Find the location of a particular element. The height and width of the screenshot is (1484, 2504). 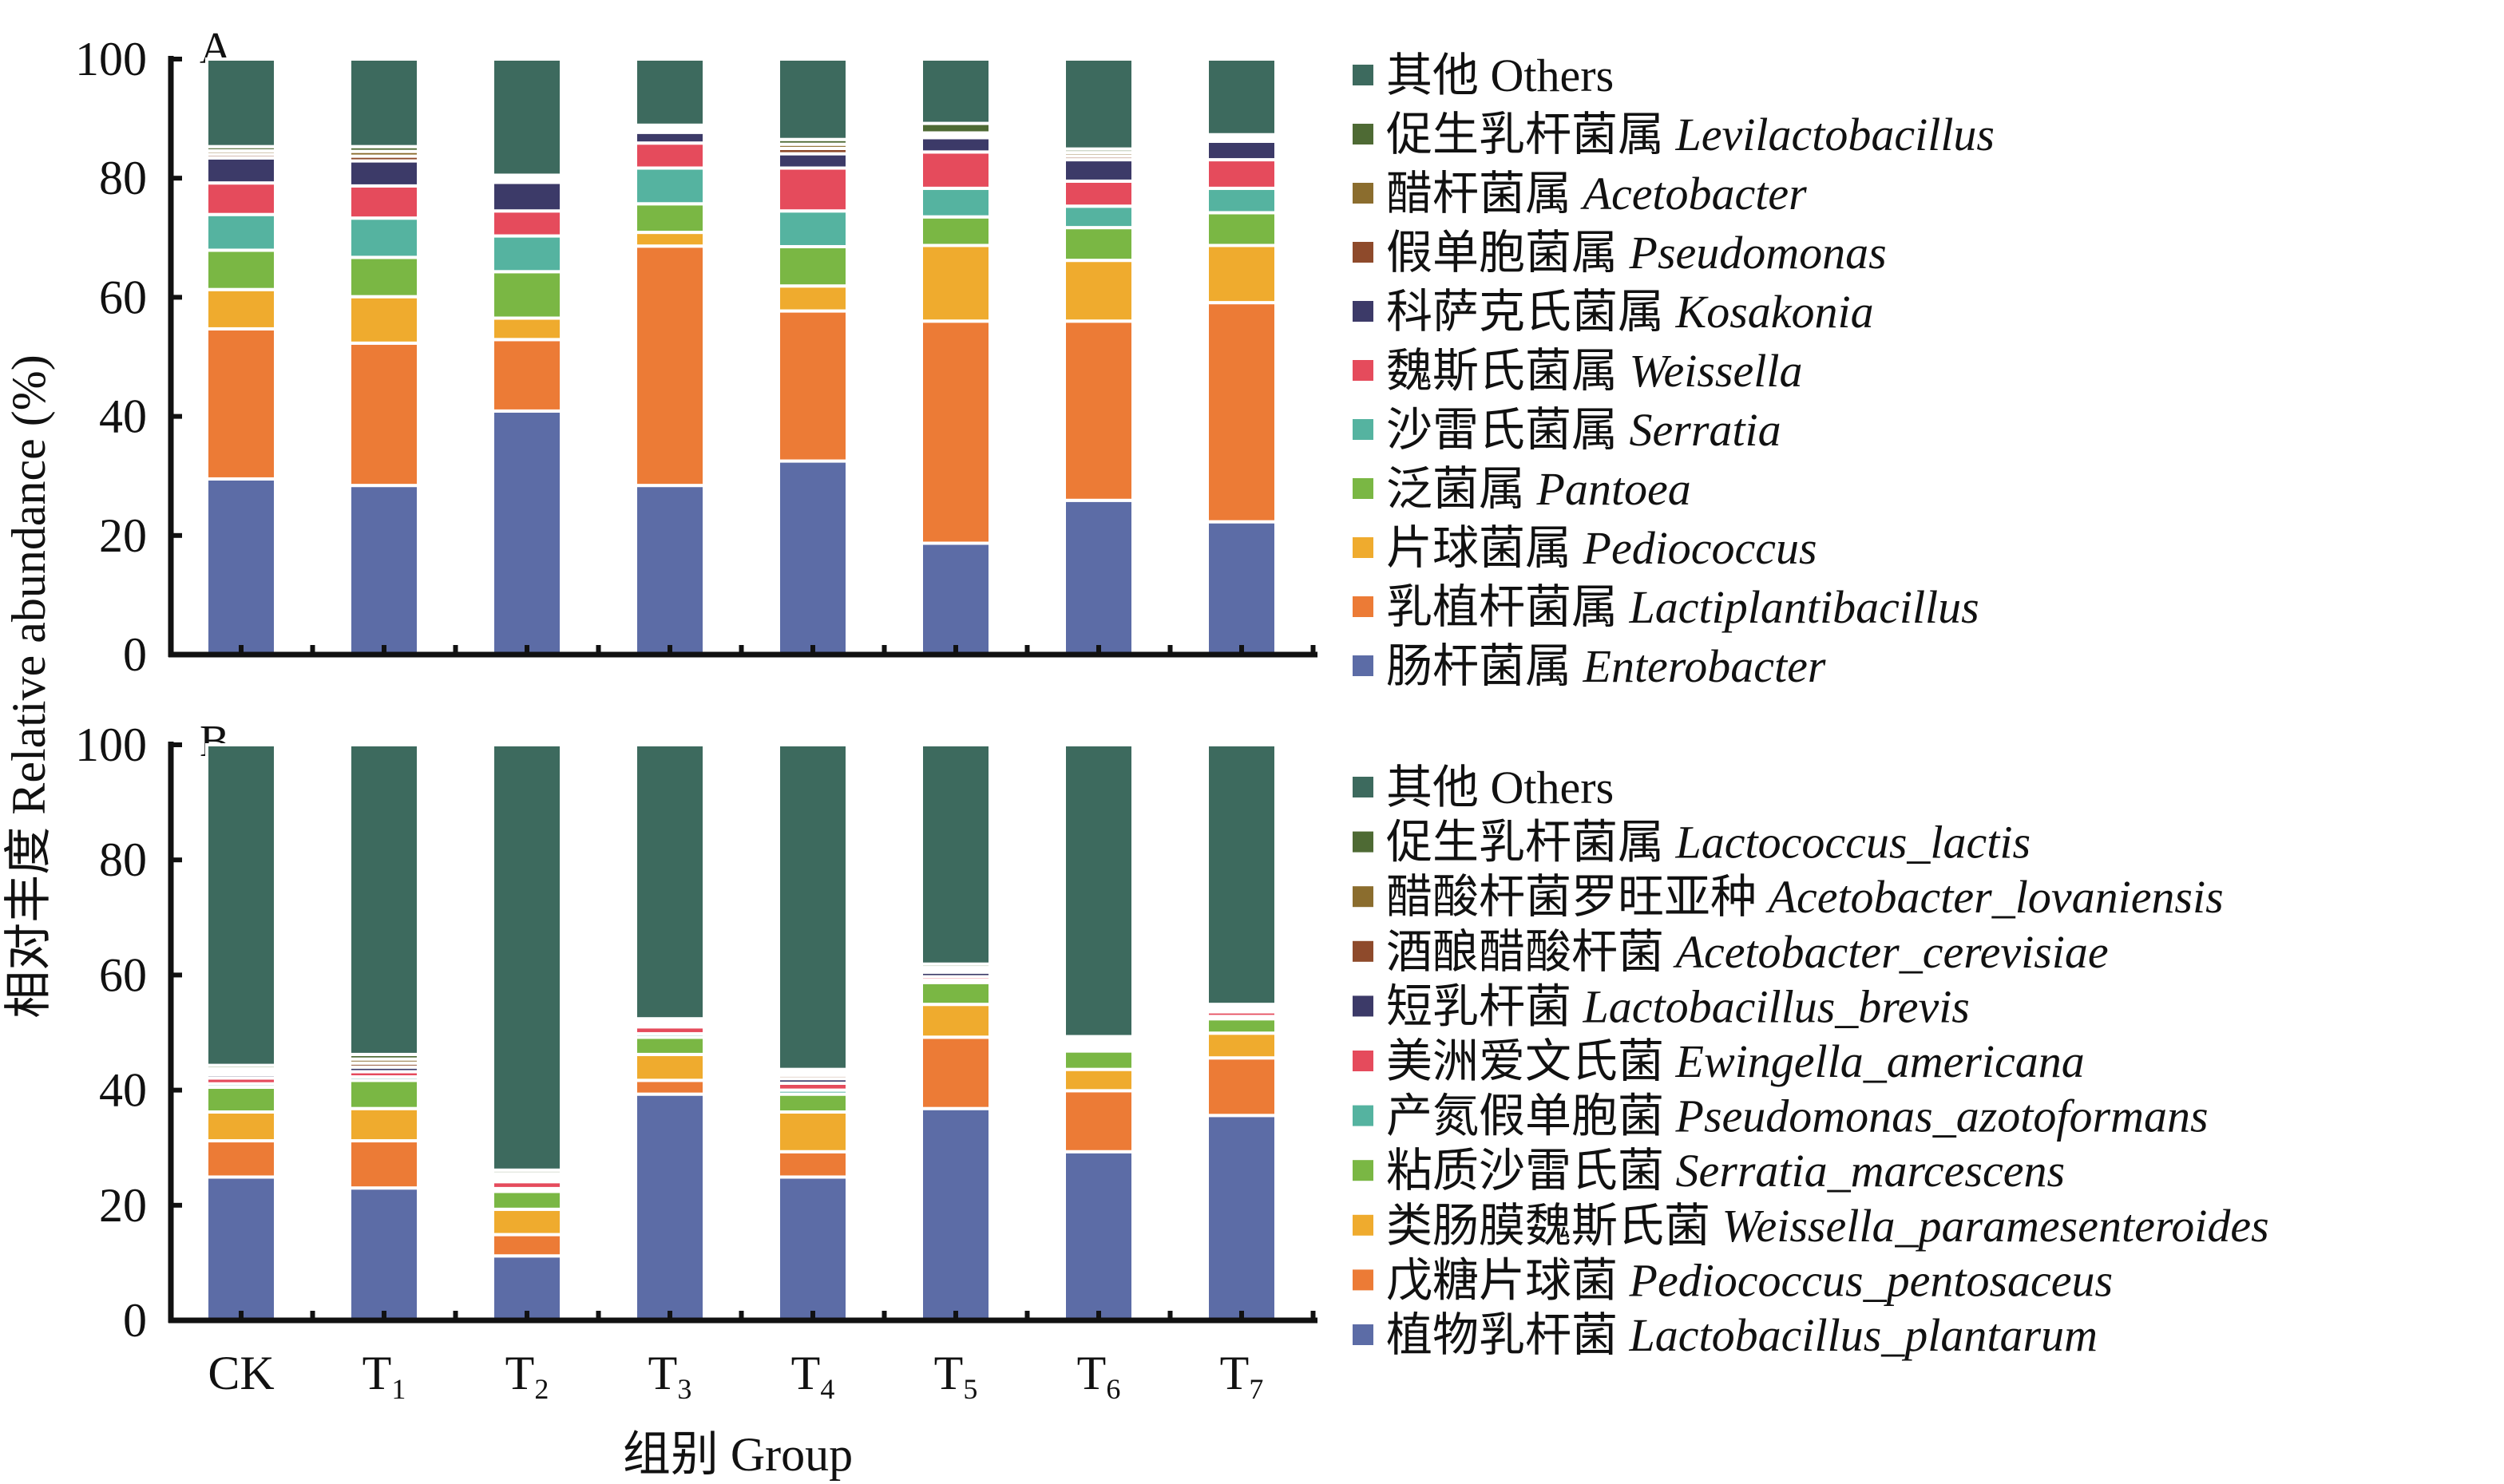

legend-item: 促生乳杆菌属 Lactococcus_lactis is located at coordinates (1692, 843).